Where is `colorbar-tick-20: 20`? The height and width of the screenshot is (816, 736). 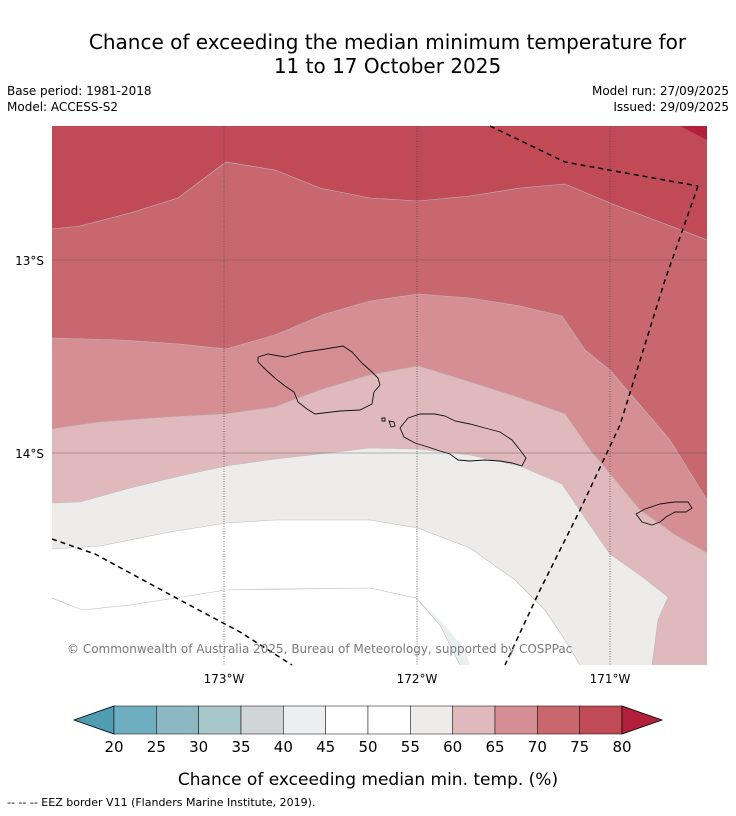 colorbar-tick-20: 20 is located at coordinates (113, 747).